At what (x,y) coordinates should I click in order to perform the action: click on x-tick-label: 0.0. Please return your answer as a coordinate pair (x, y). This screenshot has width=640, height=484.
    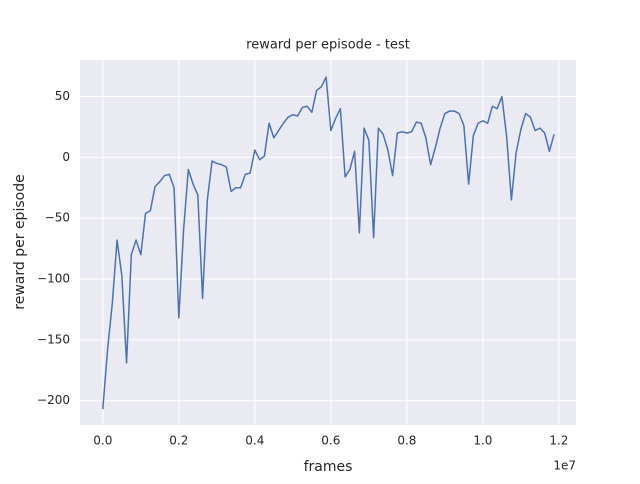
    Looking at the image, I should click on (102, 441).